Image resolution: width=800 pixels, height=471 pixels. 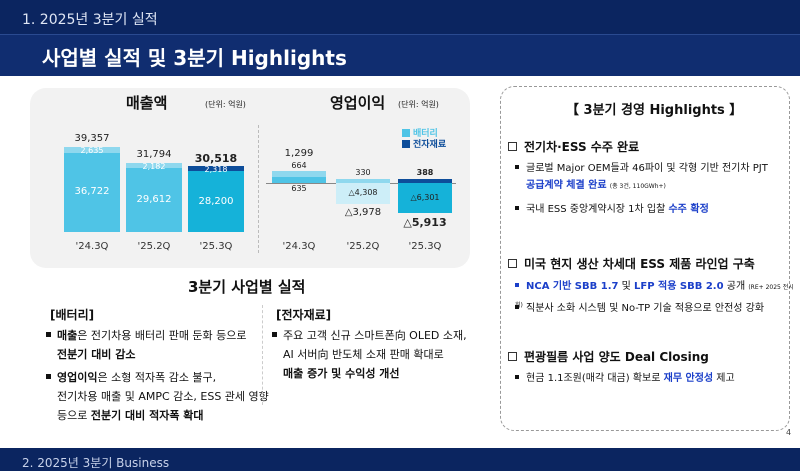 I want to click on bottom-bar: 2. 2025년 3분기 Business, so click(x=400, y=459).